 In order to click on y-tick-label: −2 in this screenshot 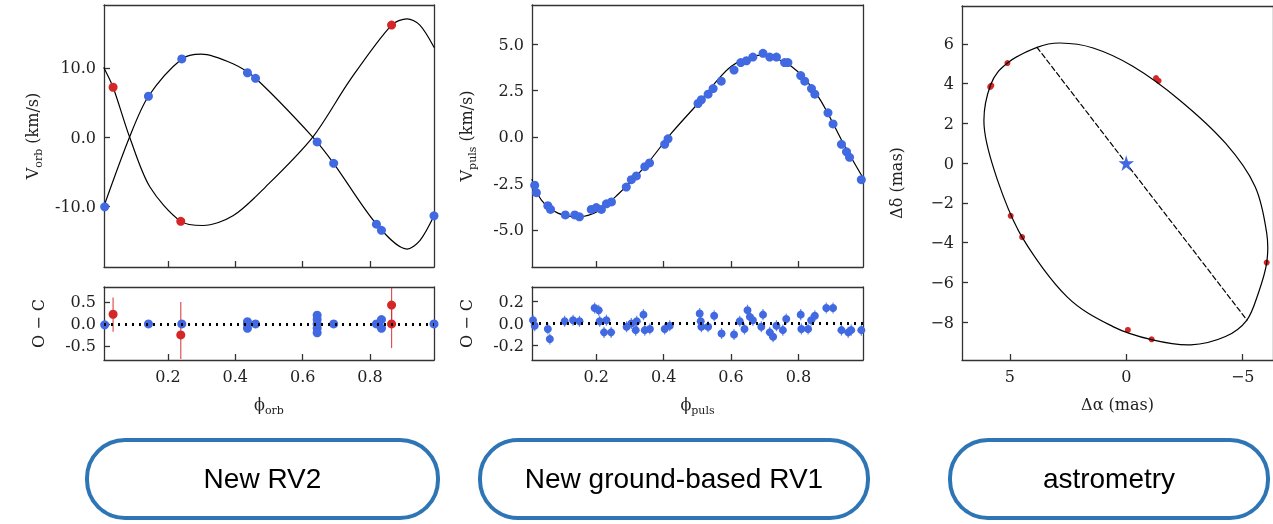, I will do `click(942, 203)`.